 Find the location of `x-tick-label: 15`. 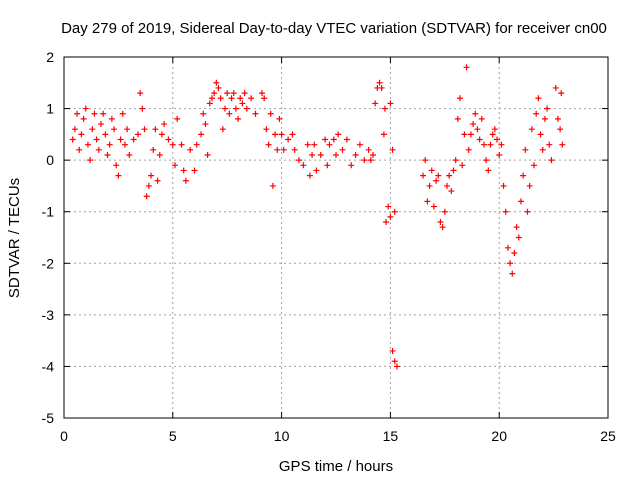

x-tick-label: 15 is located at coordinates (391, 436).